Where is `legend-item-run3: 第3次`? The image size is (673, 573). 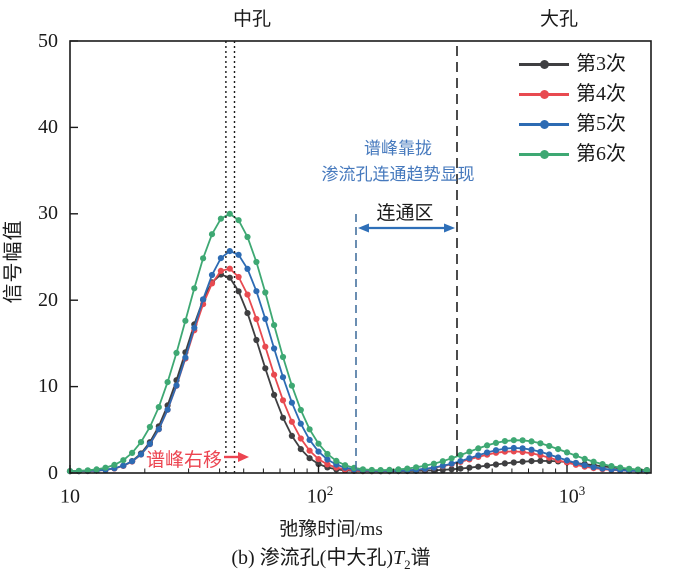 legend-item-run3: 第3次 is located at coordinates (584, 64).